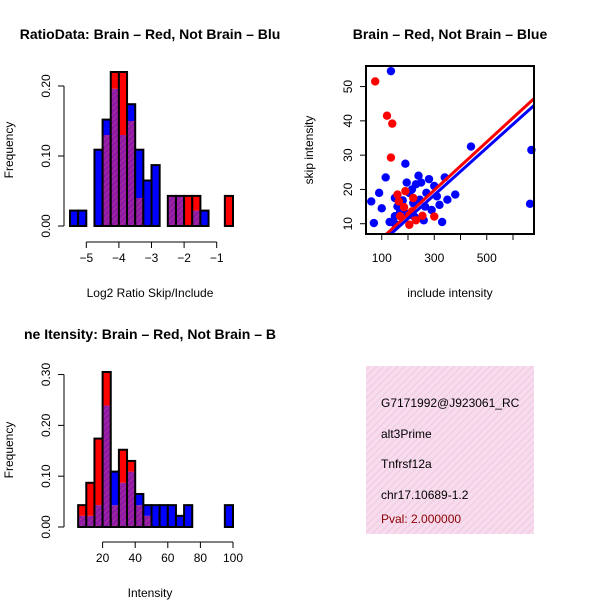  I want to click on ratio-y-tick-label-0: 0.00, so click(46, 226).